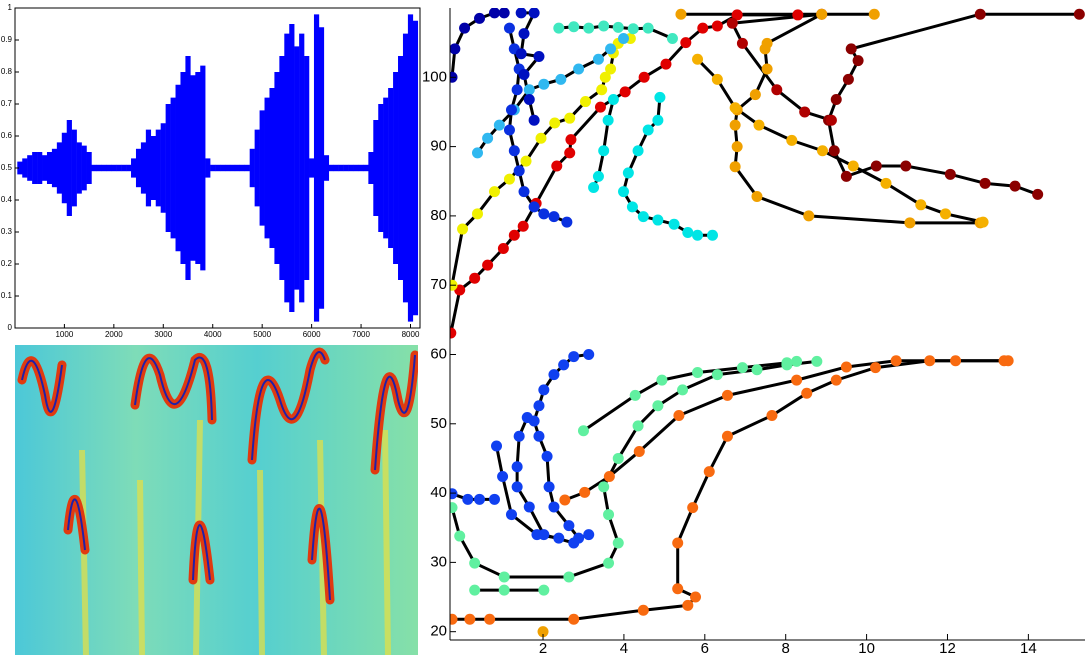 The image size is (1085, 655). What do you see at coordinates (7, 103) in the screenshot?
I see `y-tick-label: 0.7` at bounding box center [7, 103].